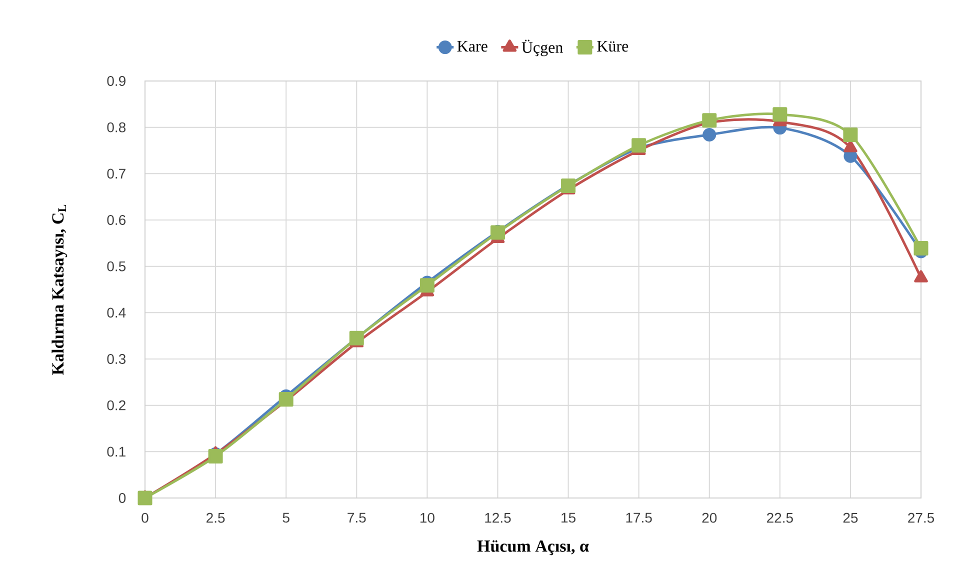 The image size is (955, 578). What do you see at coordinates (116, 127) in the screenshot?
I see `y-tick-label: 0.8` at bounding box center [116, 127].